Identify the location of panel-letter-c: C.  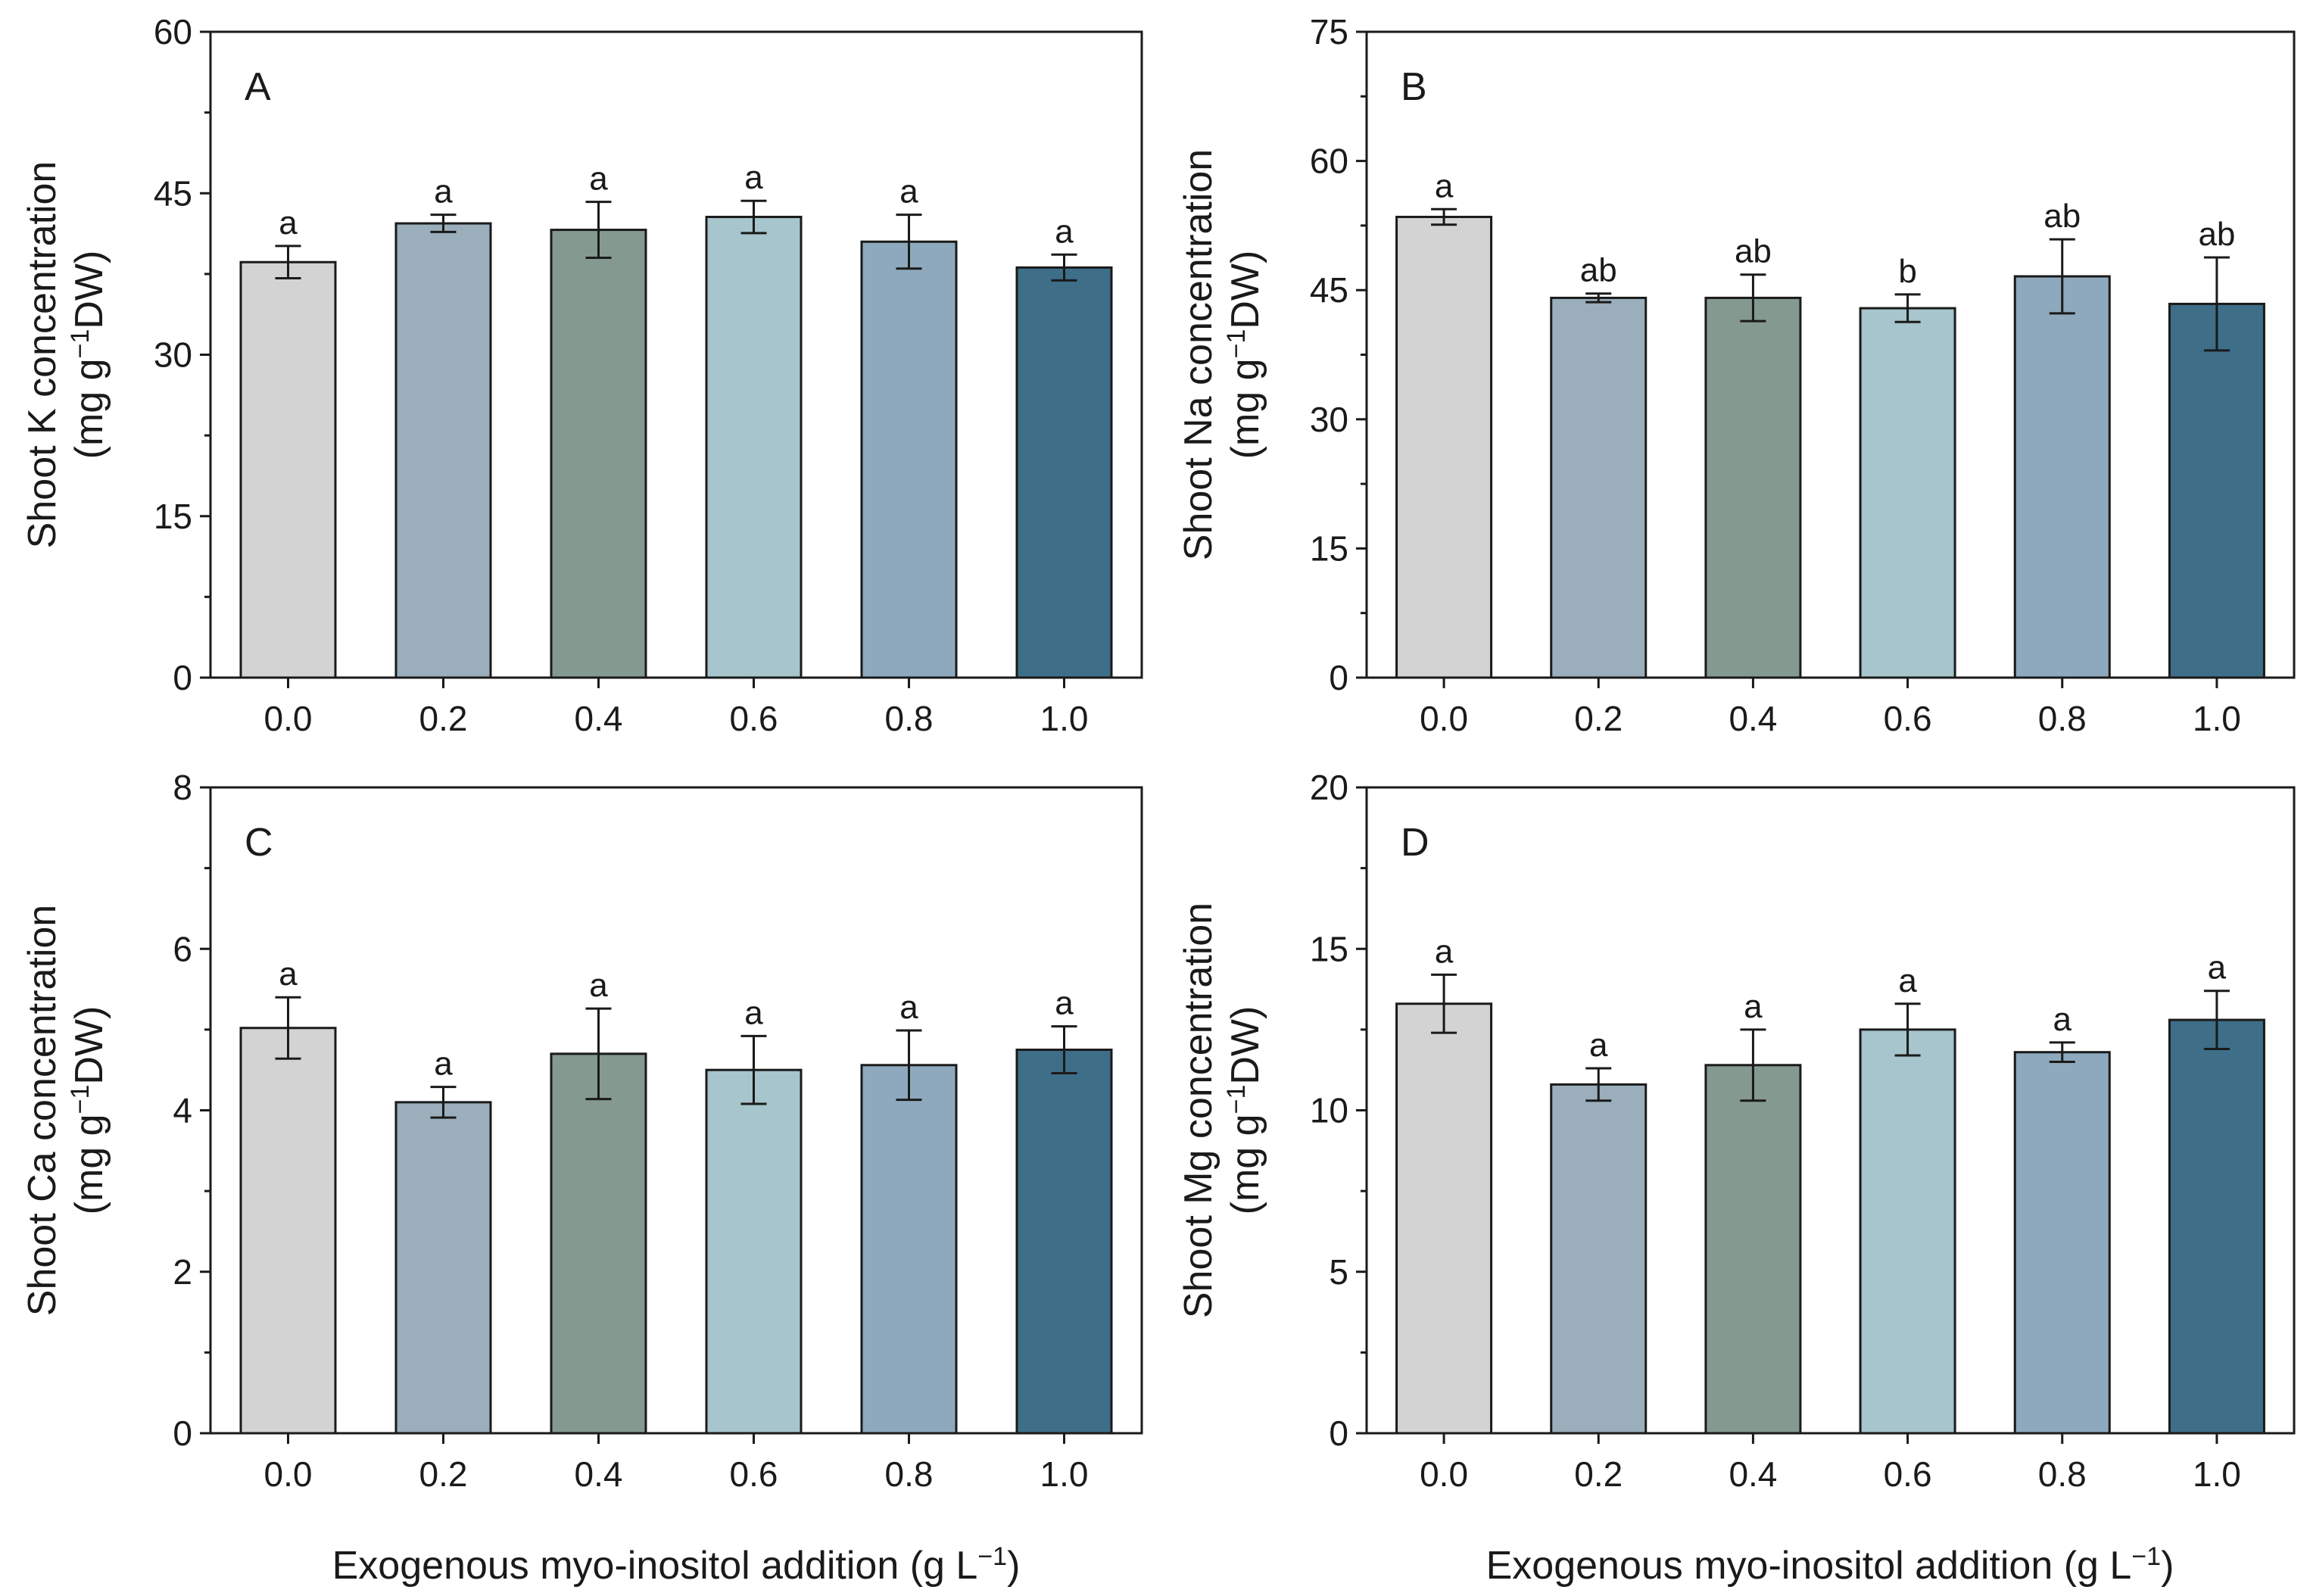
(259, 843).